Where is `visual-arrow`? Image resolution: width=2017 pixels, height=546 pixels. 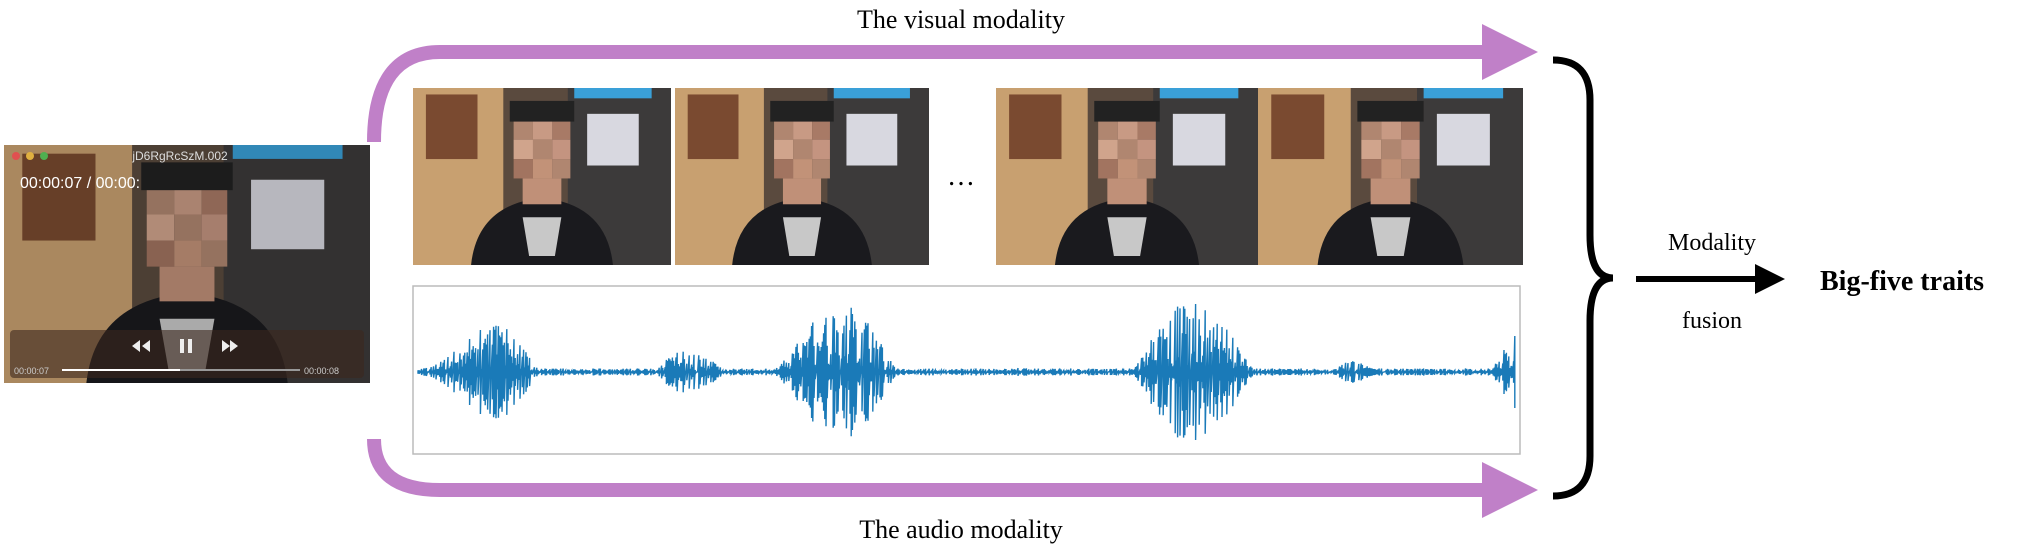
visual-arrow is located at coordinates (952, 83).